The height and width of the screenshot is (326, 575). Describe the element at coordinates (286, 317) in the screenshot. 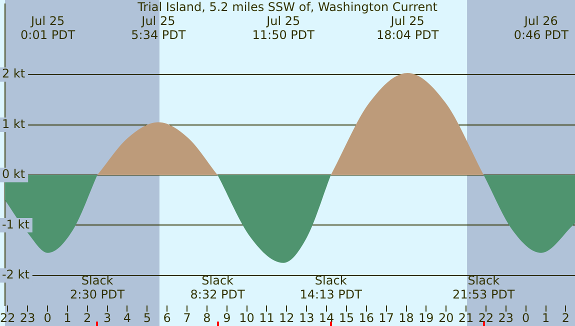

I see `x-tick-label: 12` at that location.